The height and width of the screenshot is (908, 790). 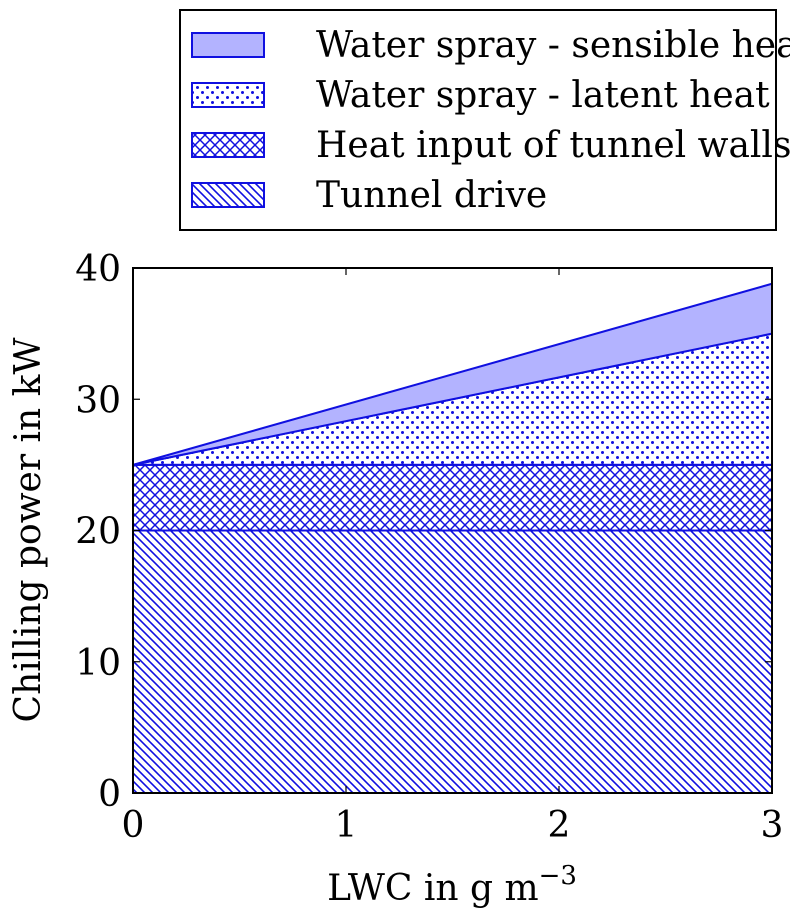 I want to click on y-tick-label: 40, so click(x=98, y=269).